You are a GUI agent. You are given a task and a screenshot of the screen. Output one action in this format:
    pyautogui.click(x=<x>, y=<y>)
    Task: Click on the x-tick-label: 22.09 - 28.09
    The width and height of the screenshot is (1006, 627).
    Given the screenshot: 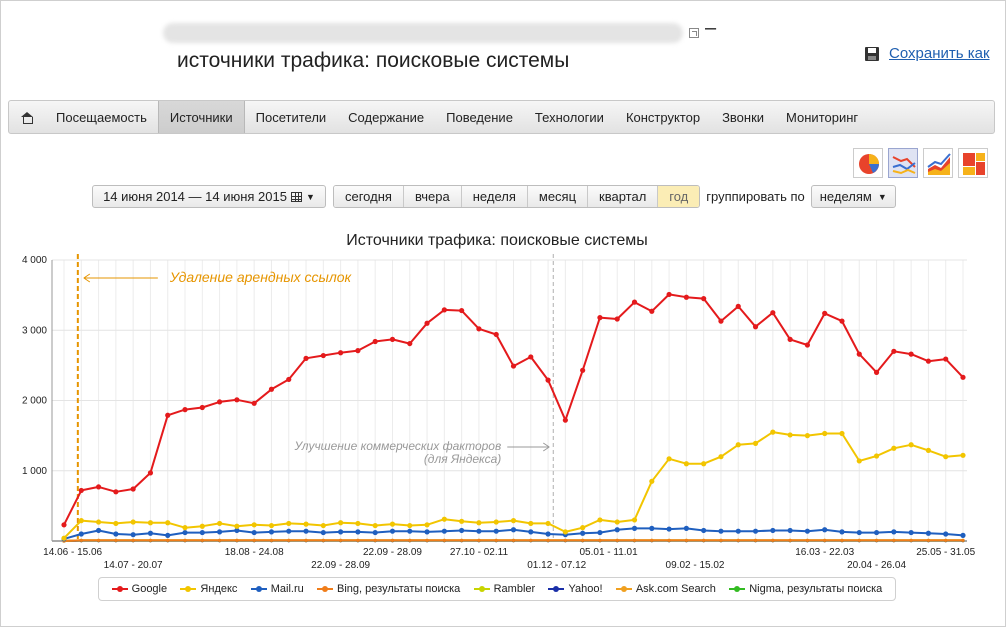 What is the action you would take?
    pyautogui.click(x=392, y=552)
    